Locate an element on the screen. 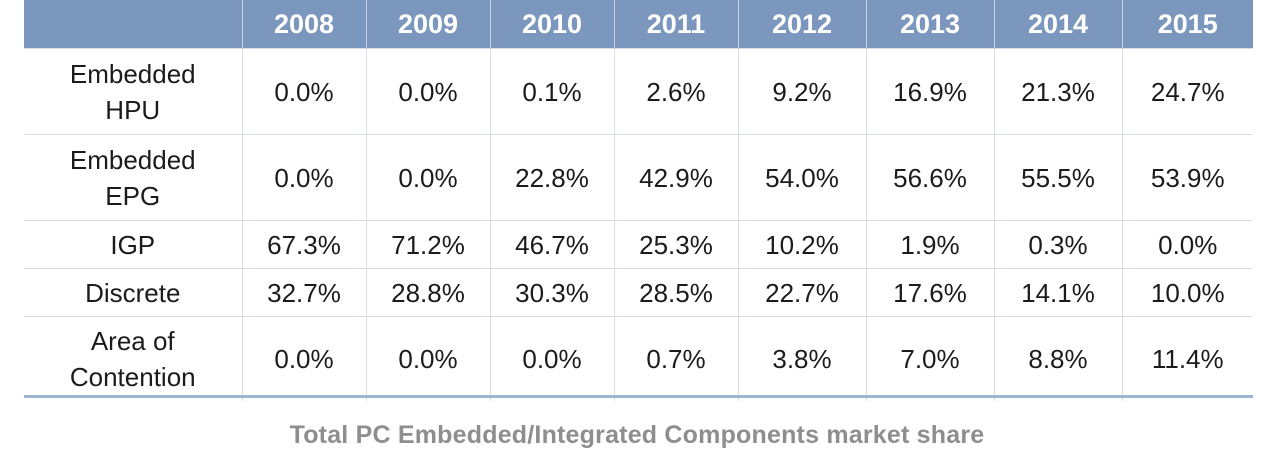 The image size is (1280, 463). row-label-line: EPG is located at coordinates (133, 195).